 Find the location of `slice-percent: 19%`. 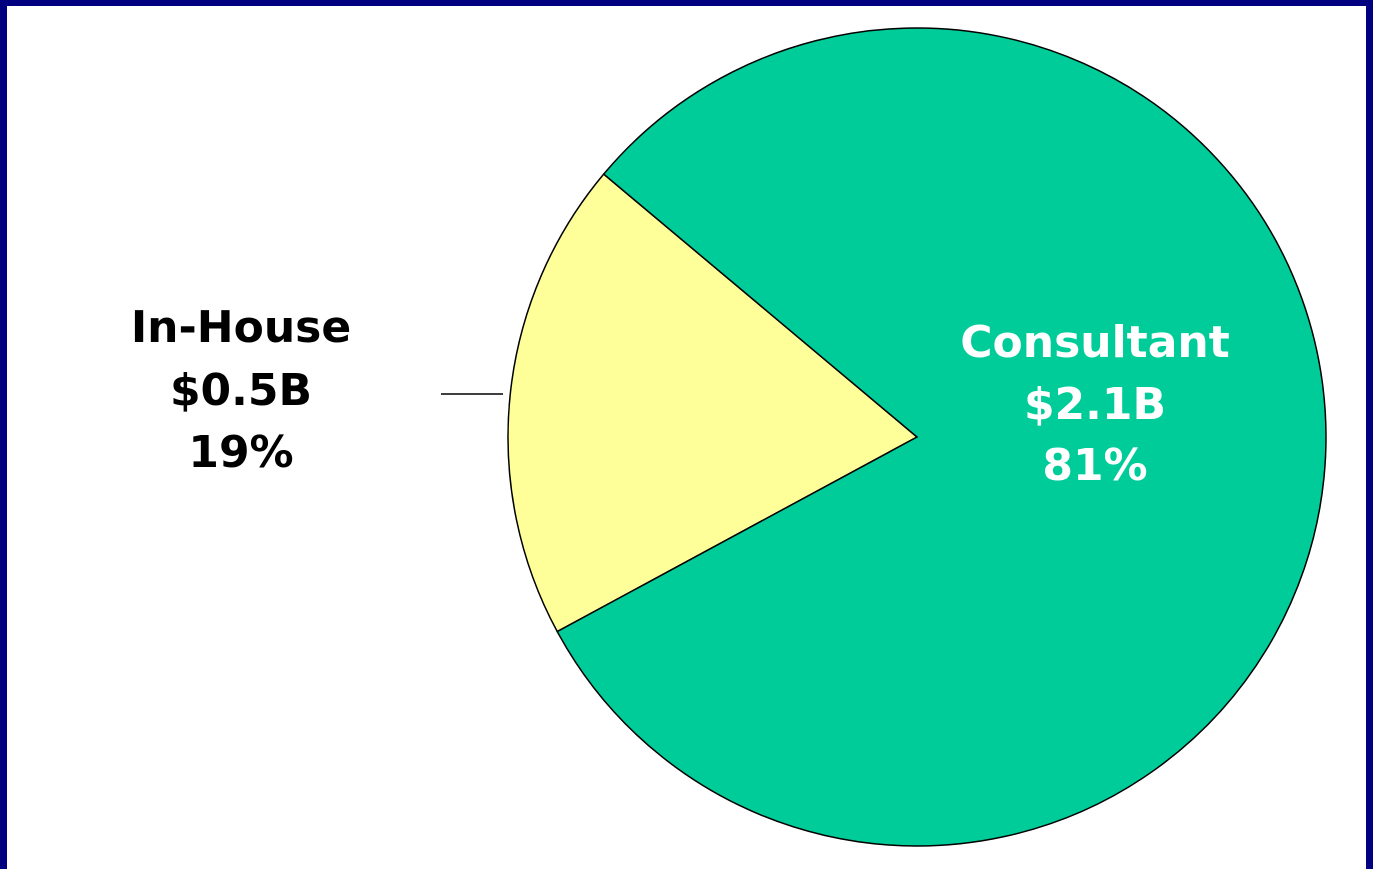

slice-percent: 19% is located at coordinates (240, 452).